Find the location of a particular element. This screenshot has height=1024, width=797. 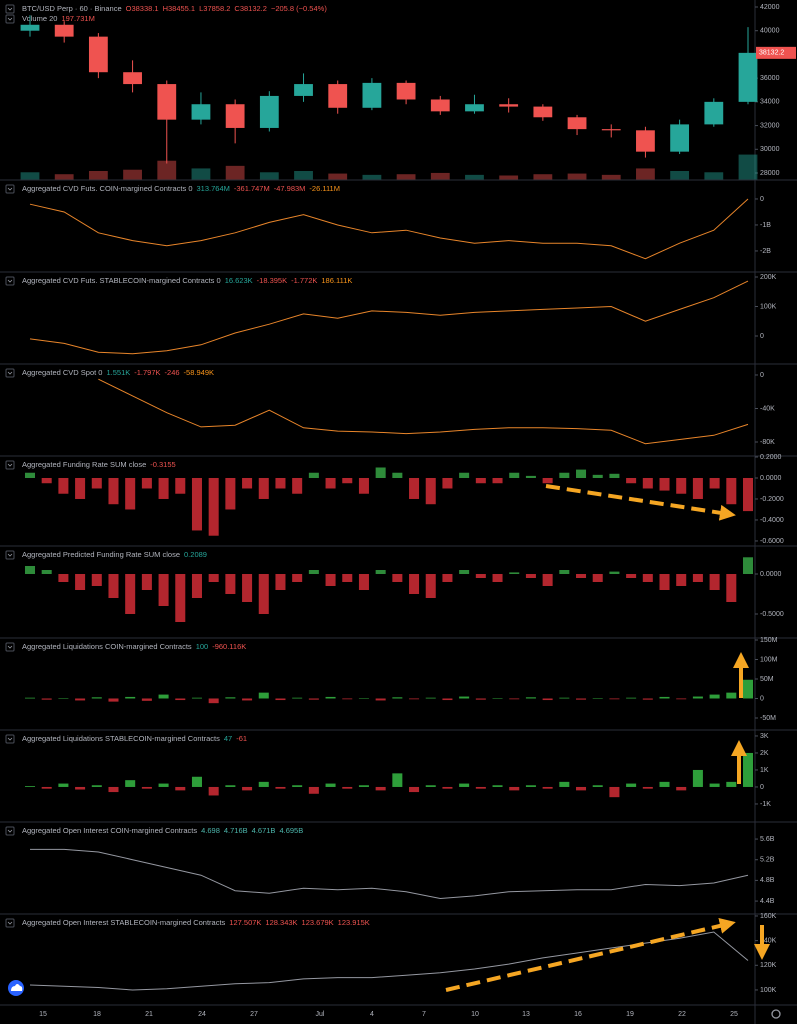

gear-icon is located at coordinates (776, 1014).